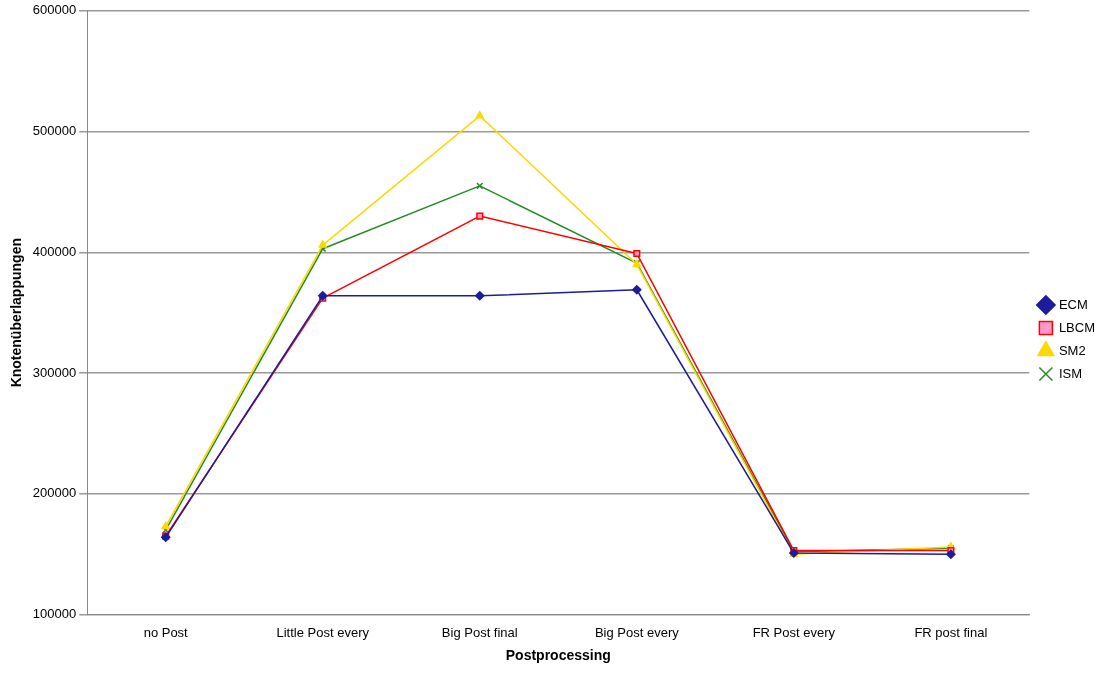  I want to click on y-tick-label: 200000, so click(54, 493).